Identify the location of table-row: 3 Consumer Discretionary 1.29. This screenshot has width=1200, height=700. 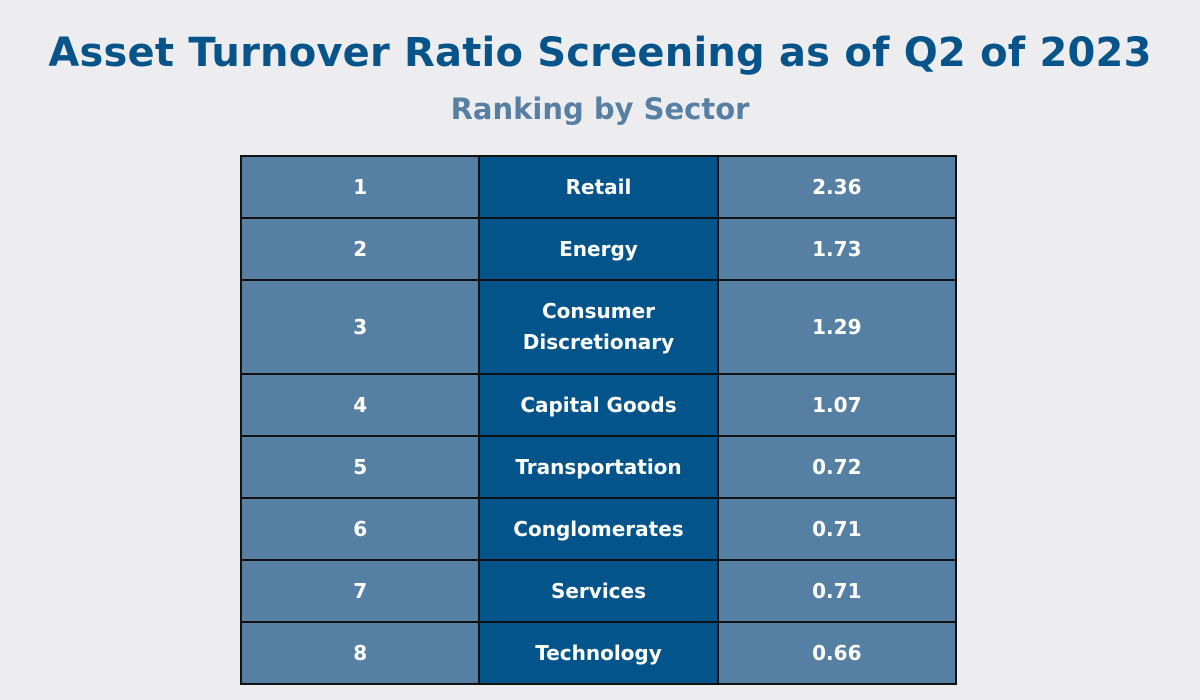
(598, 327).